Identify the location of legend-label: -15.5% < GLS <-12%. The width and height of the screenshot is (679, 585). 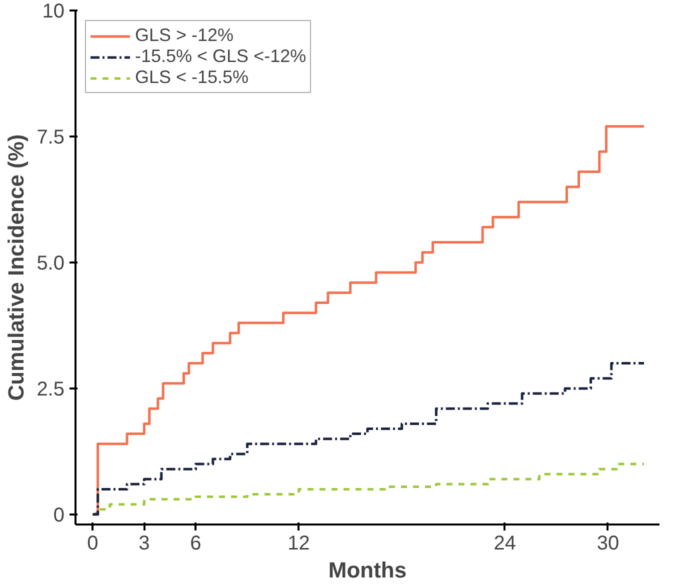
(220, 56).